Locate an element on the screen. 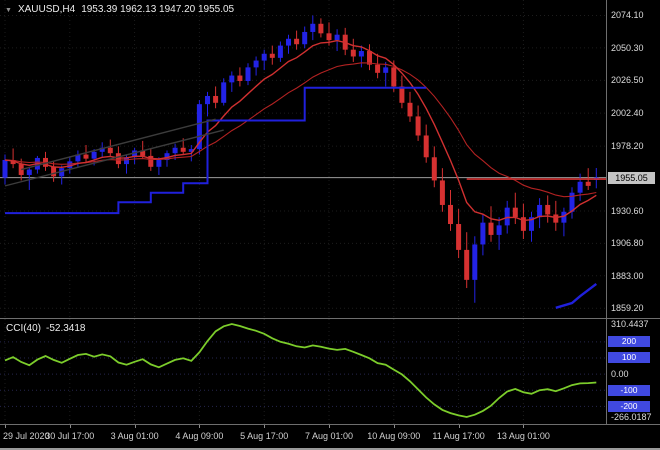 The image size is (660, 450). cci-level-badge: -100 is located at coordinates (629, 390).